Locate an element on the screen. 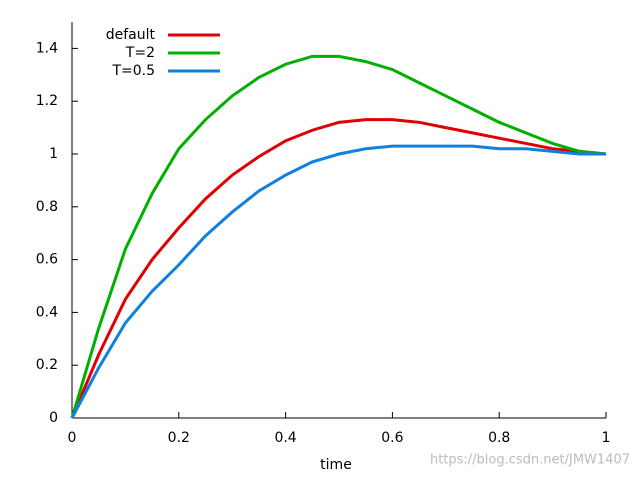  legend-label: T=2 is located at coordinates (140, 53).